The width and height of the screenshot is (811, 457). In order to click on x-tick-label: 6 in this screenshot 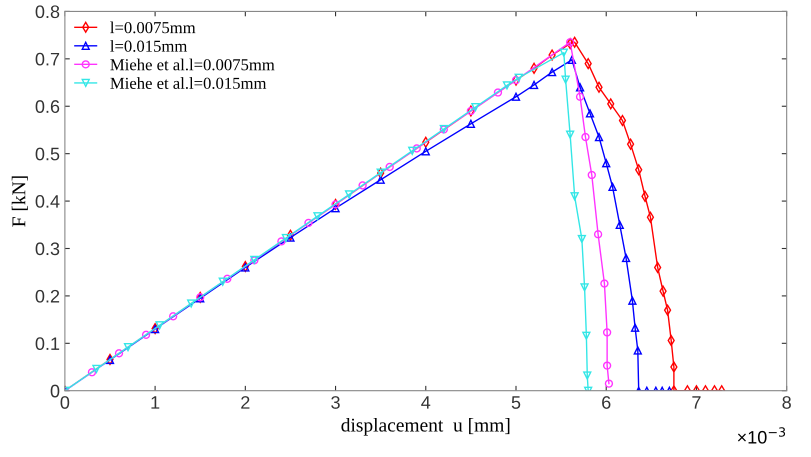, I will do `click(606, 402)`.